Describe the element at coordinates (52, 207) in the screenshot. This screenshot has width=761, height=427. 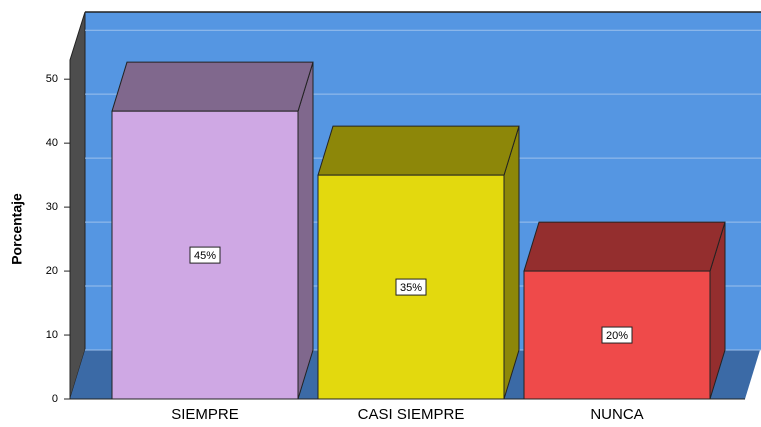
I see `y-tick-label: 30` at that location.